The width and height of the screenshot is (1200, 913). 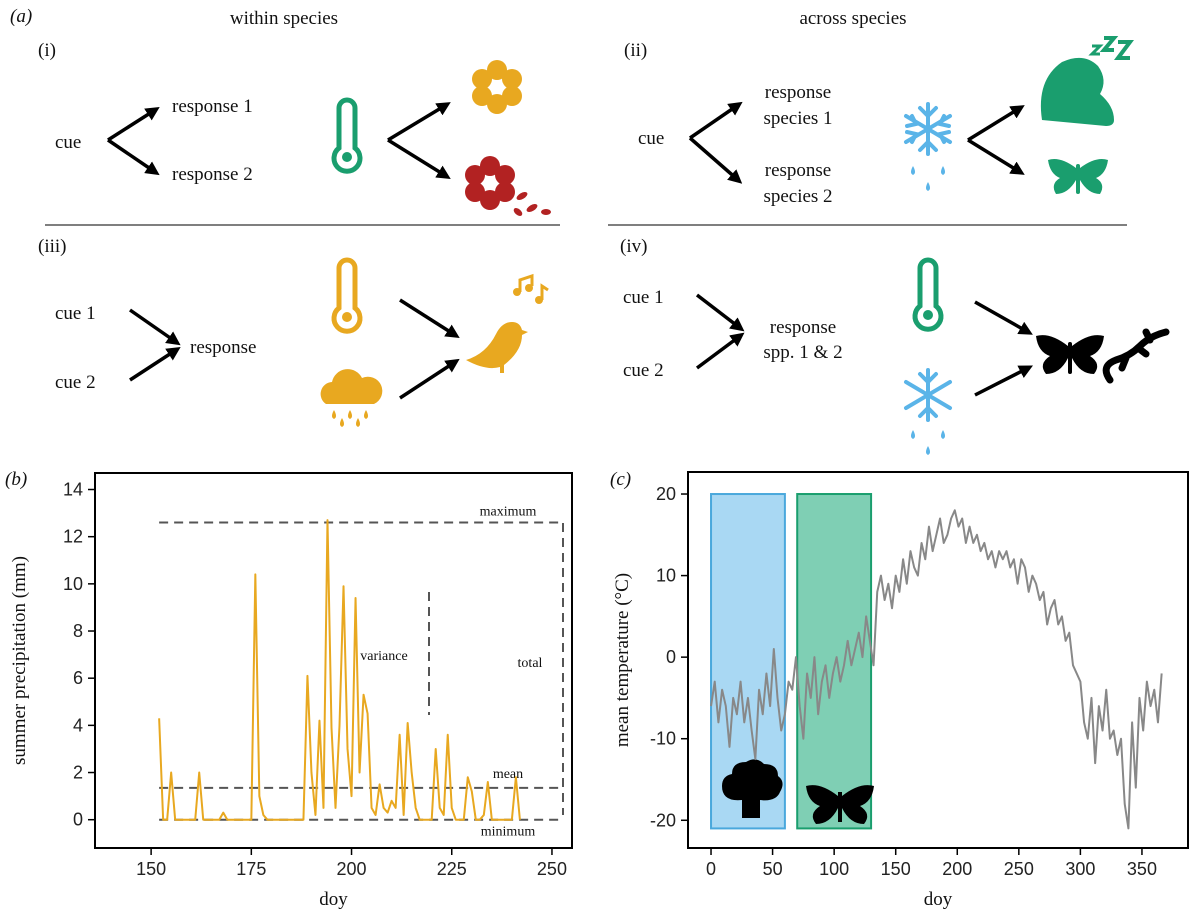 What do you see at coordinates (663, 739) in the screenshot?
I see `y-tick-label: -10` at bounding box center [663, 739].